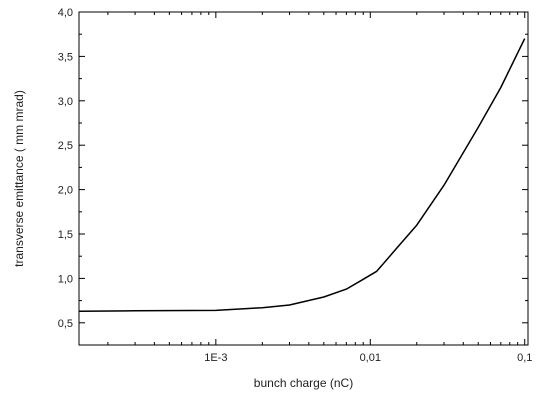 Image resolution: width=538 pixels, height=397 pixels. I want to click on y-tick-label: 0,5, so click(65, 324).